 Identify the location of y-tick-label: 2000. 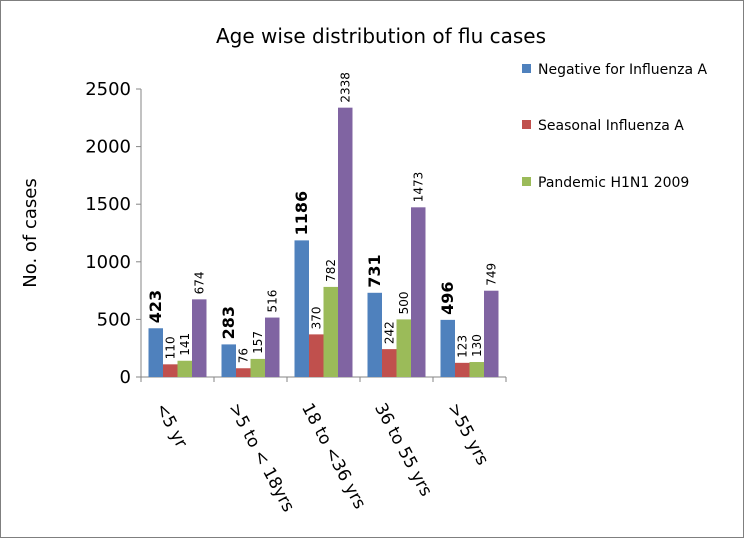
(108, 147).